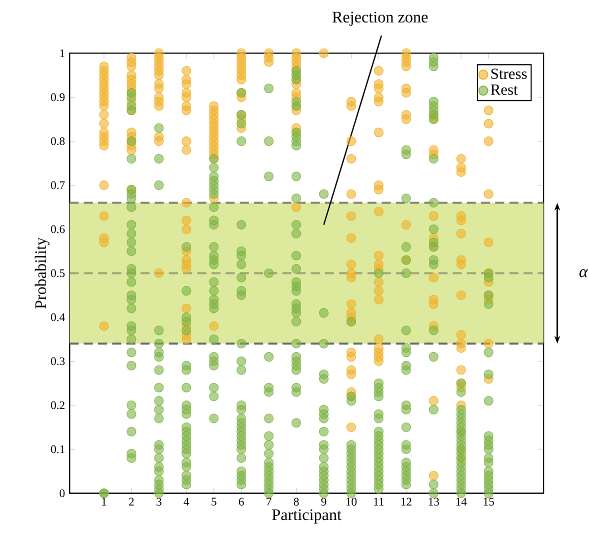  Describe the element at coordinates (406, 502) in the screenshot. I see `x-tick-label: 12` at that location.